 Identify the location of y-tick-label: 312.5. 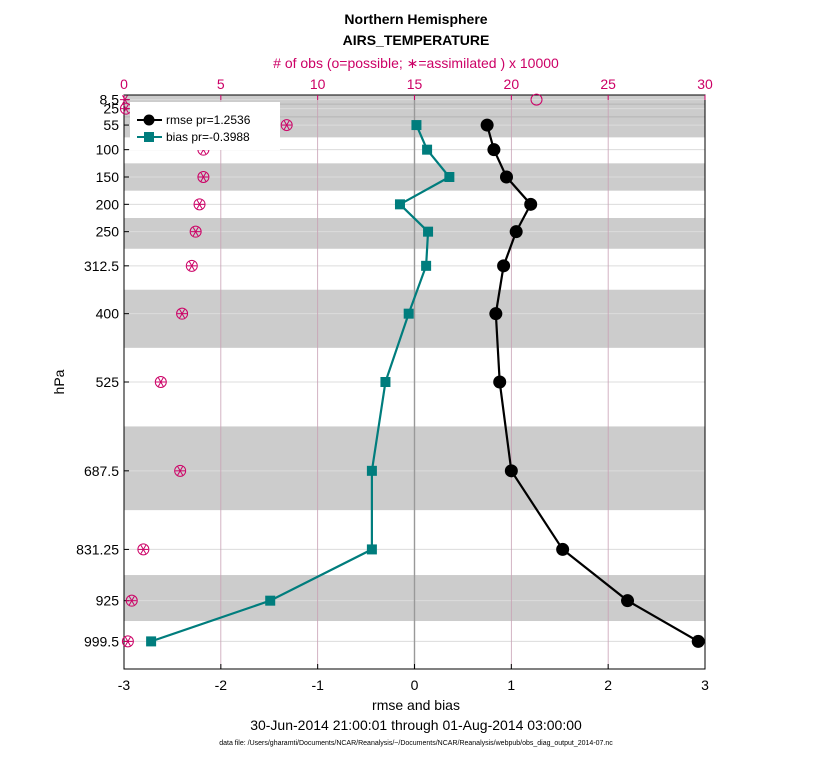
(101, 266).